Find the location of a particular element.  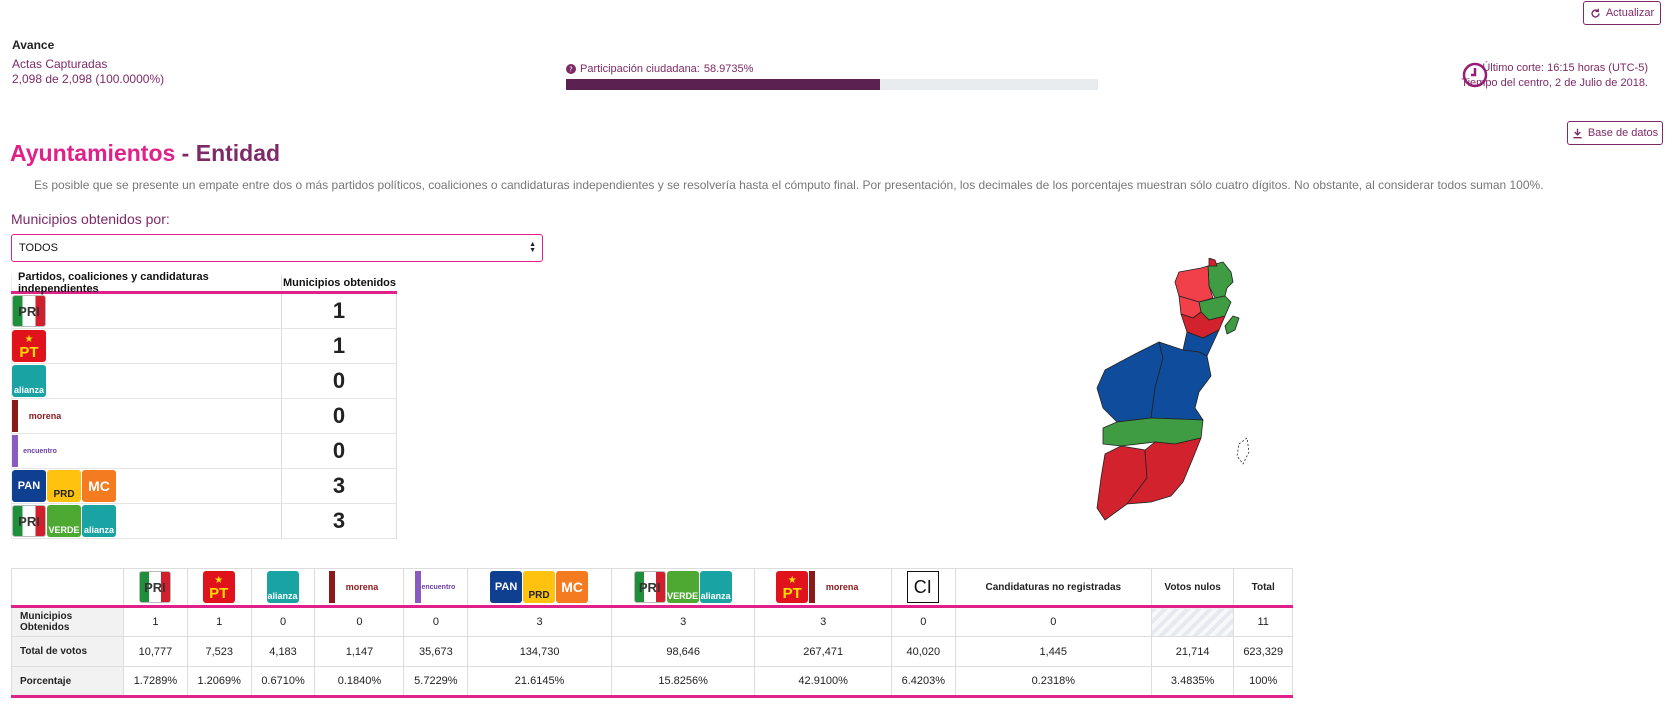

party-logos: alianza is located at coordinates (146, 381).